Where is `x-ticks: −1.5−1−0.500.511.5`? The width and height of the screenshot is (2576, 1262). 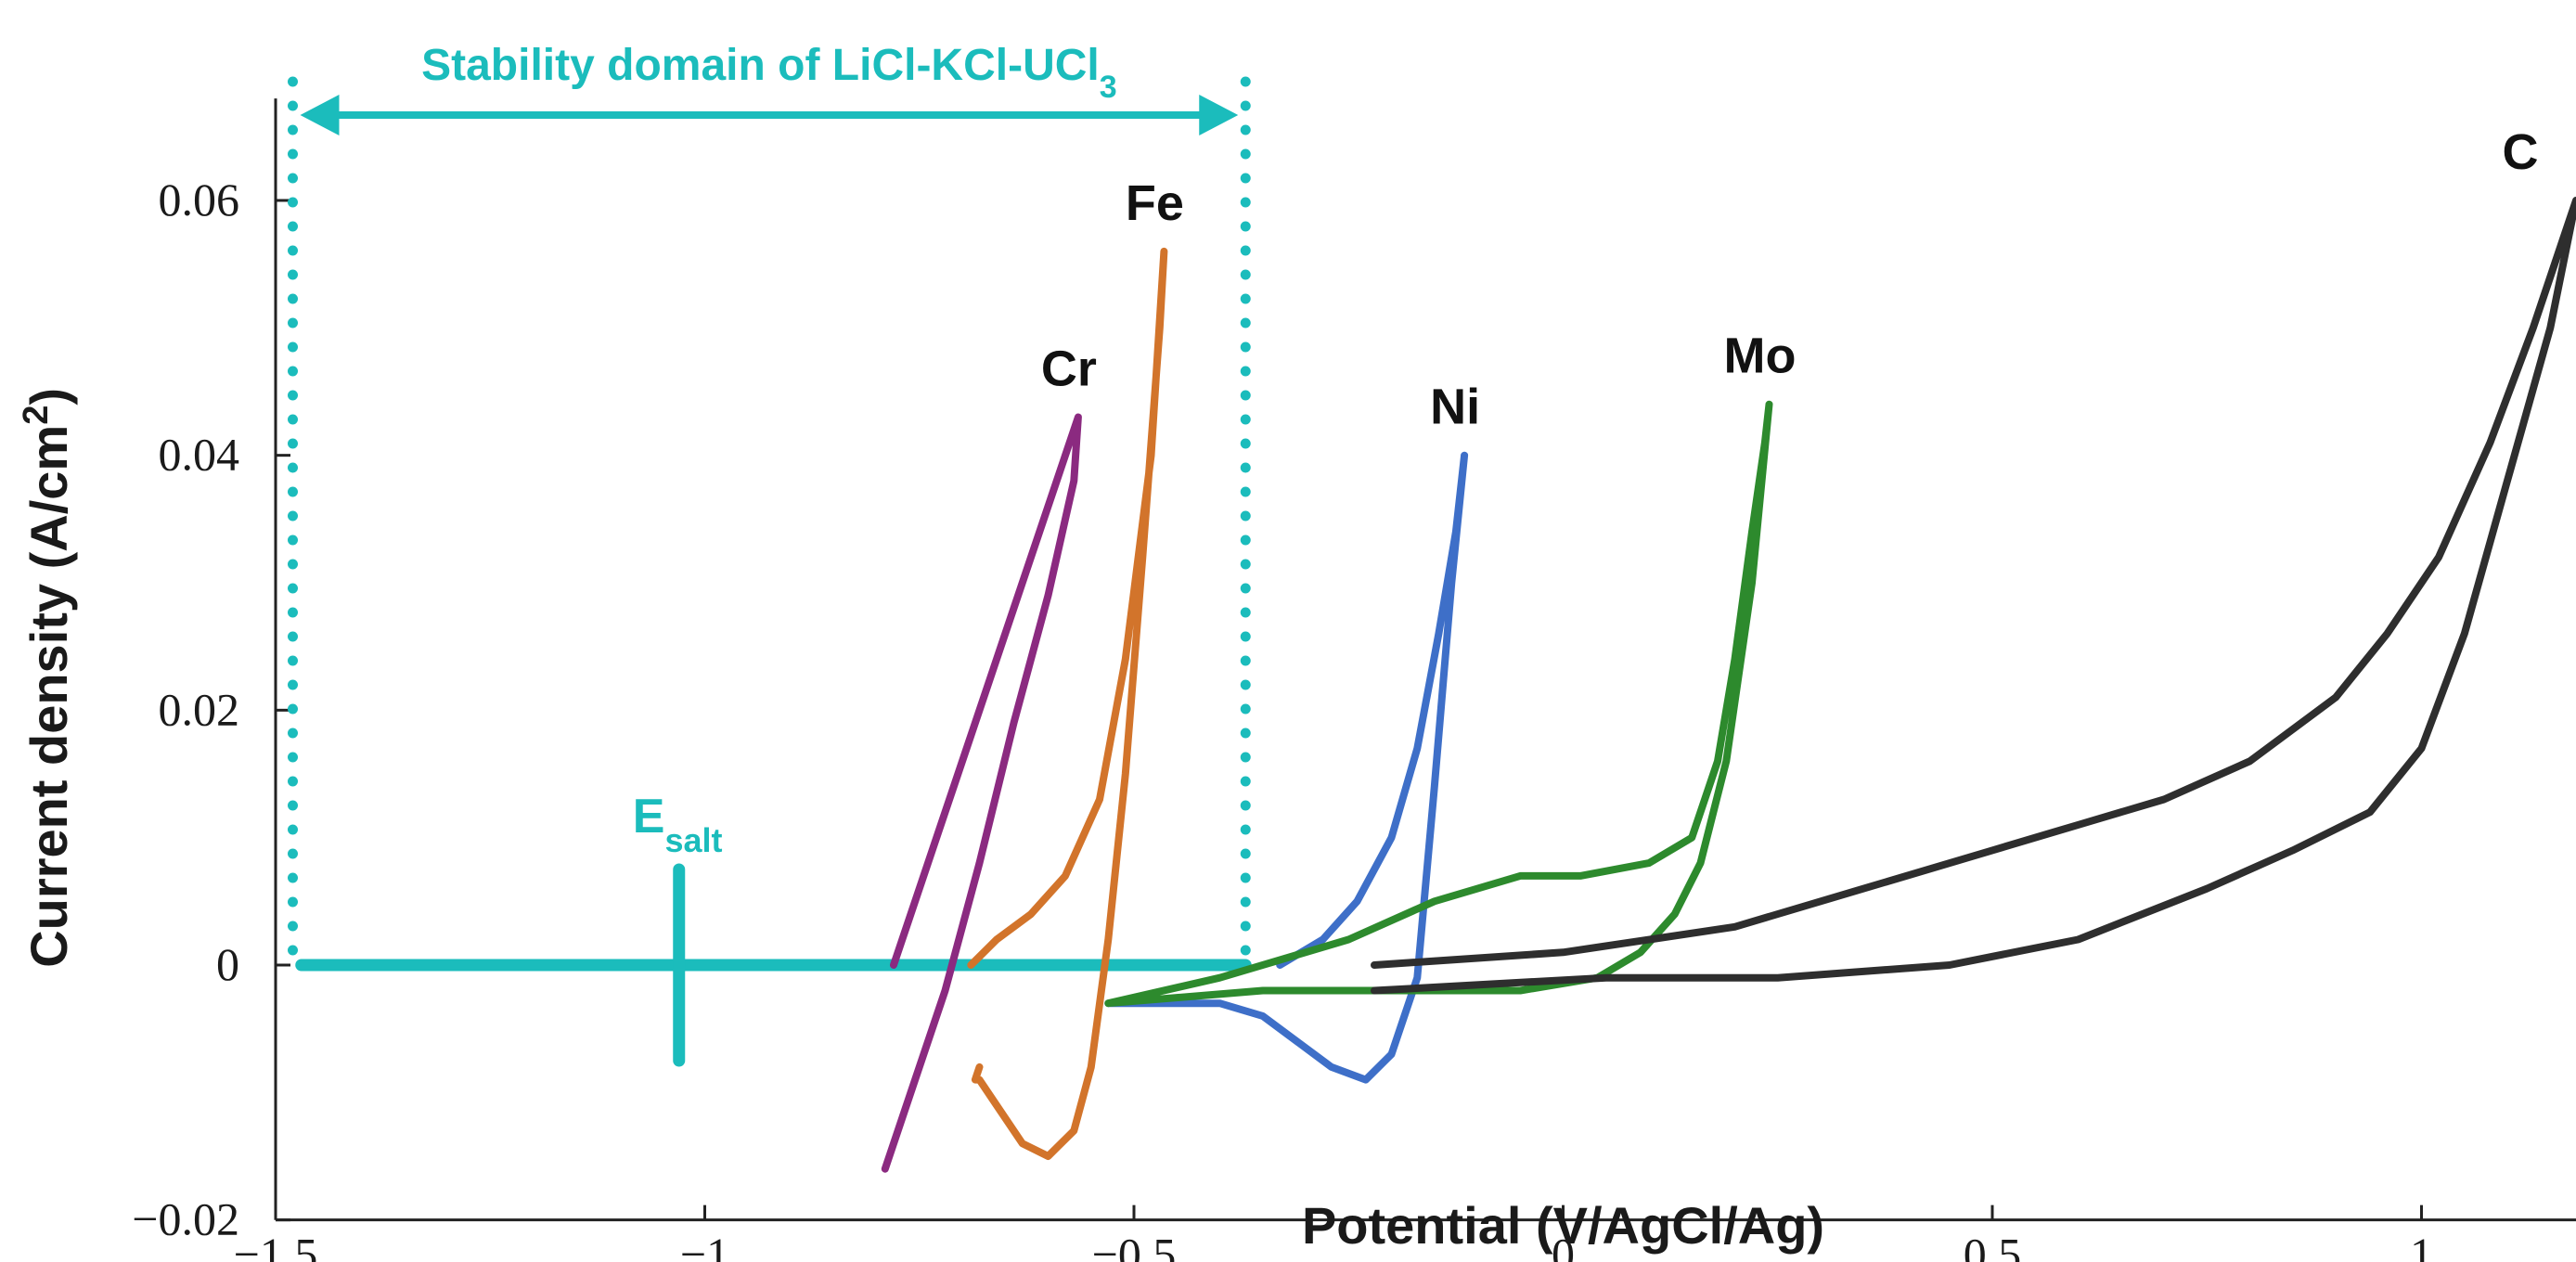 x-ticks: −1.5−1−0.500.511.5 is located at coordinates (1333, 1233).